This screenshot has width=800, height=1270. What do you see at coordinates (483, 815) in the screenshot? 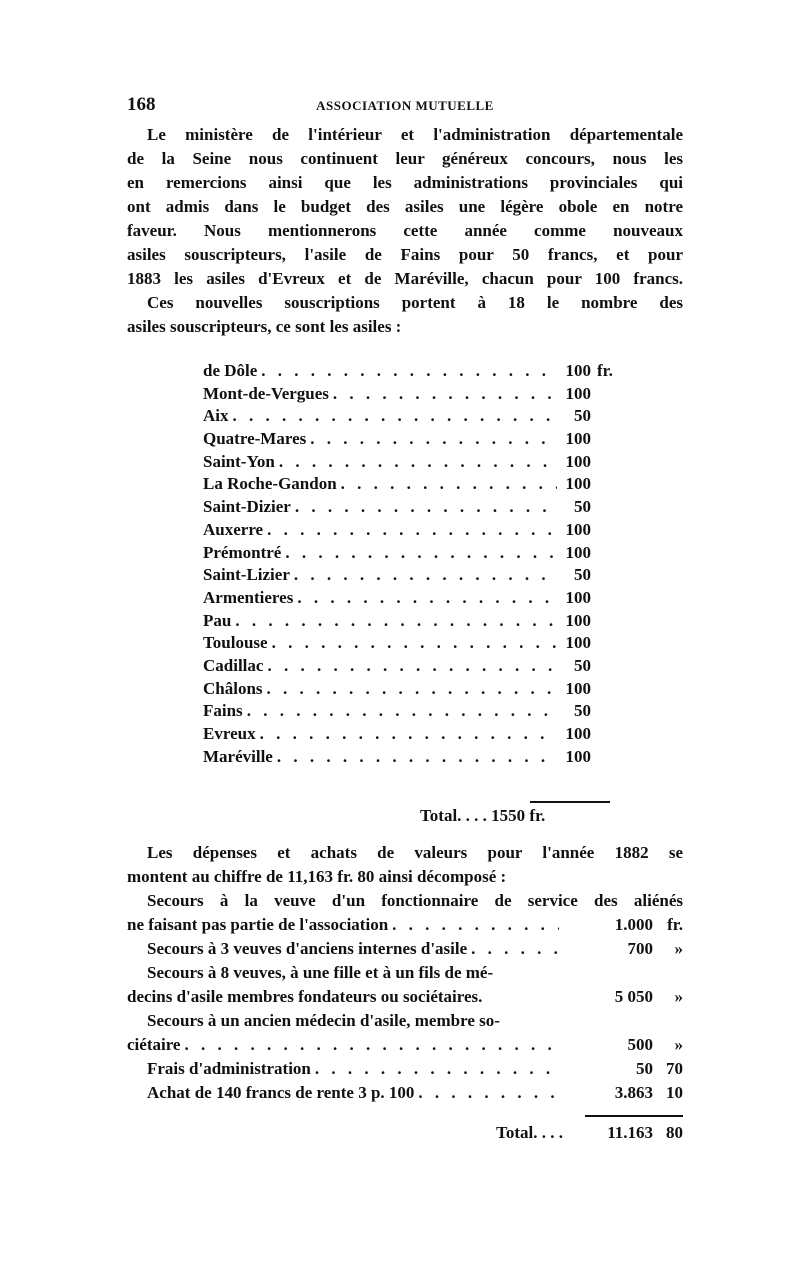
I see `asylum-total: Total. . . . 1550 fr.` at bounding box center [483, 815].